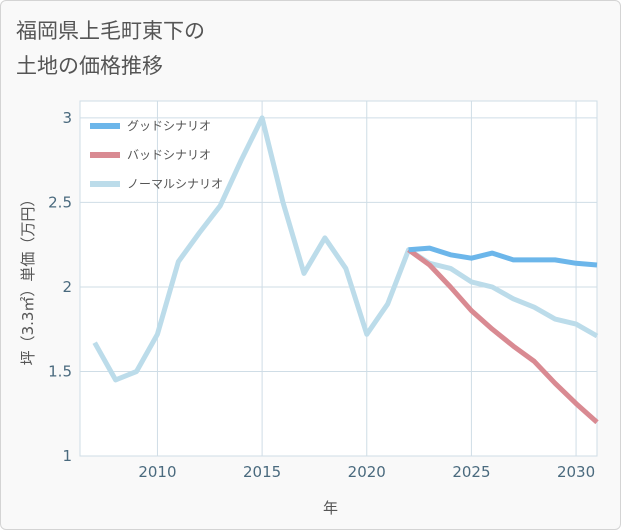 This screenshot has height=530, width=621. Describe the element at coordinates (576, 472) in the screenshot. I see `x-tick-label: 2030` at that location.